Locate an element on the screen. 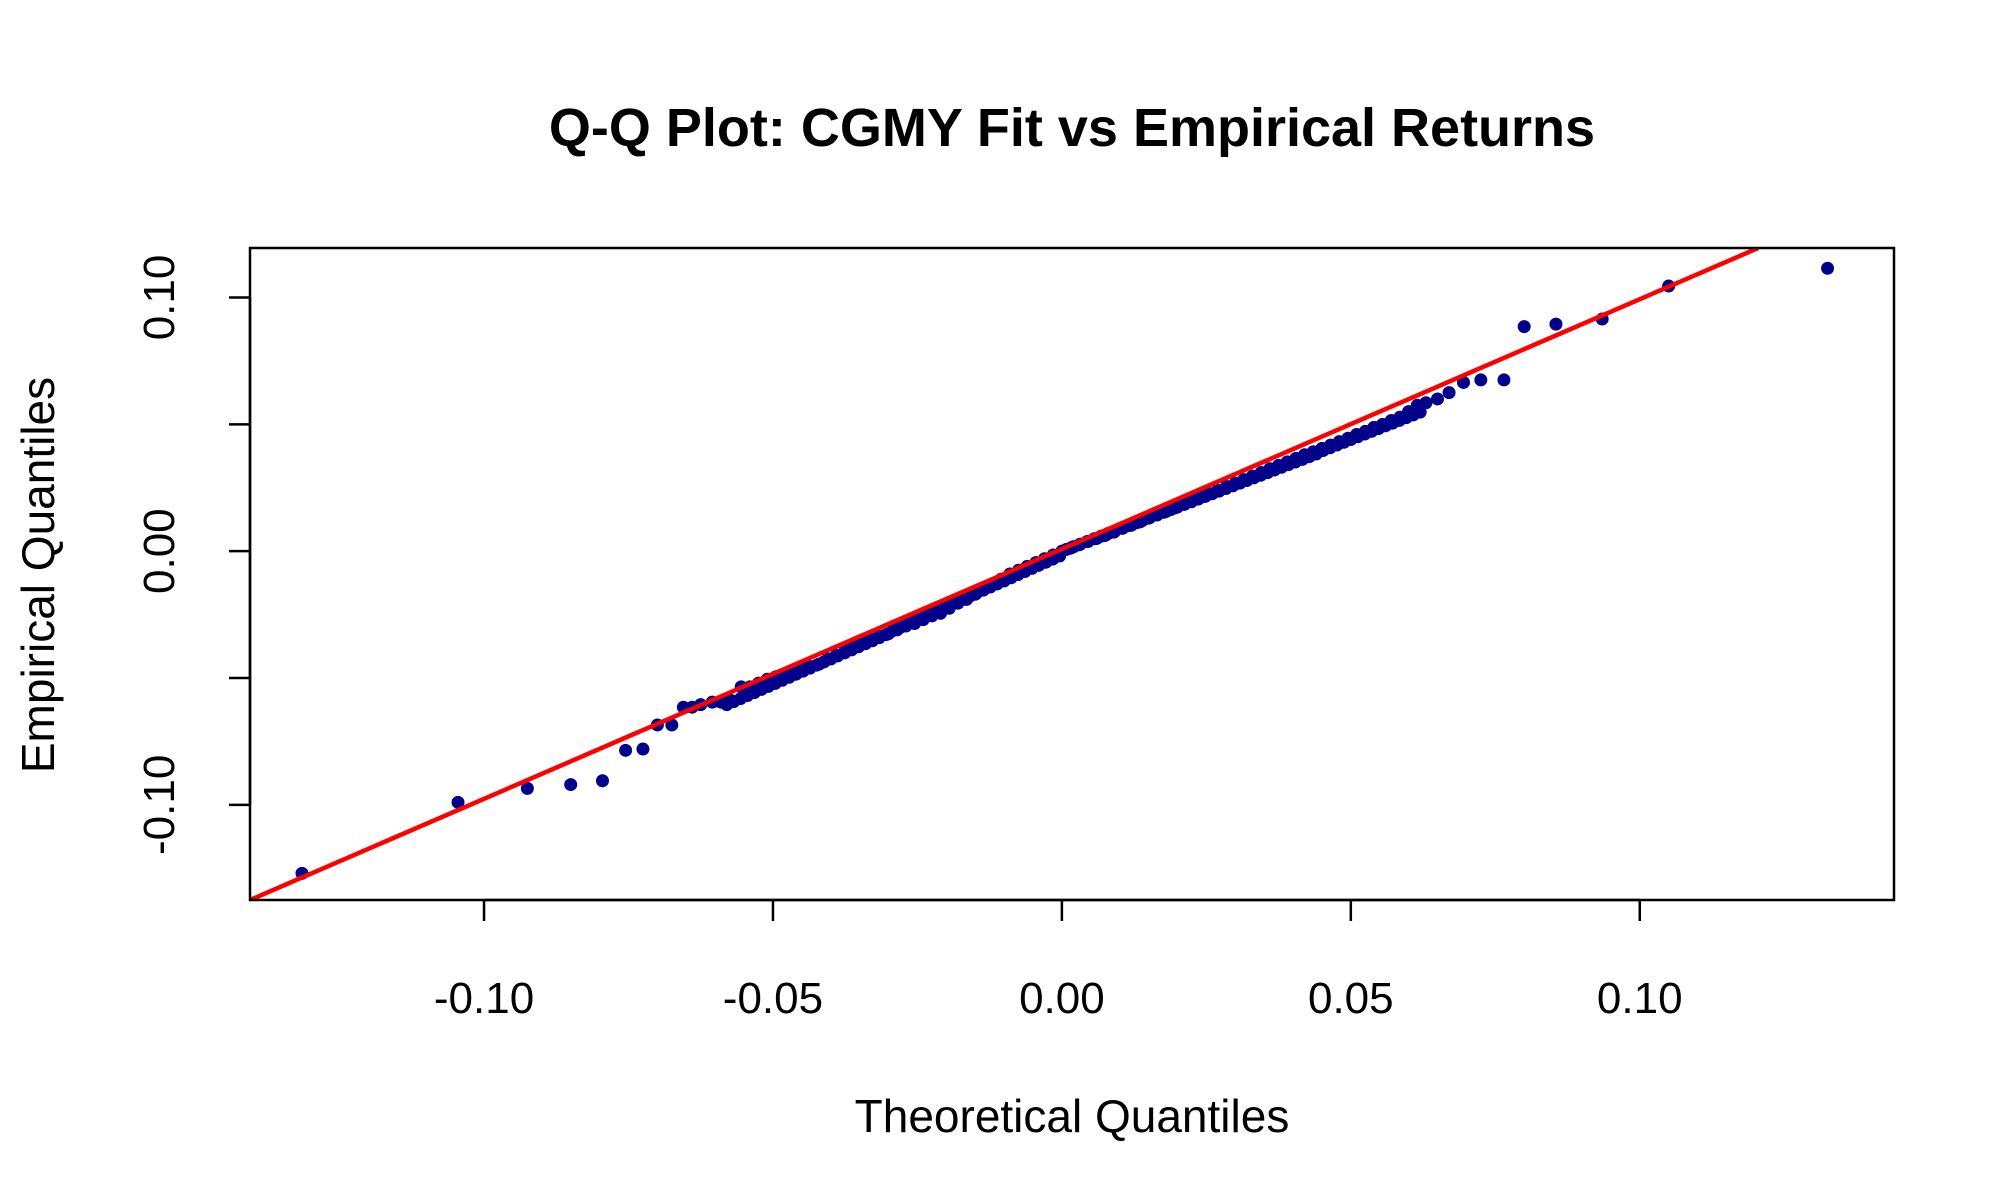 The width and height of the screenshot is (2000, 1200). x-axis-title: Theoretical Quantiles is located at coordinates (1072, 1116).